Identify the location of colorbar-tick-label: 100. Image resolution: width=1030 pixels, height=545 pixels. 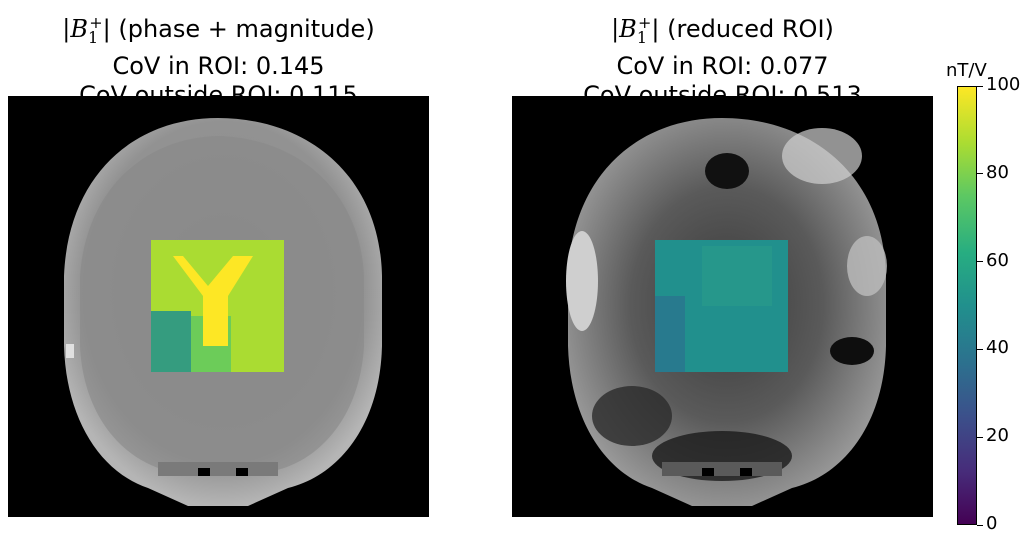
(1003, 84).